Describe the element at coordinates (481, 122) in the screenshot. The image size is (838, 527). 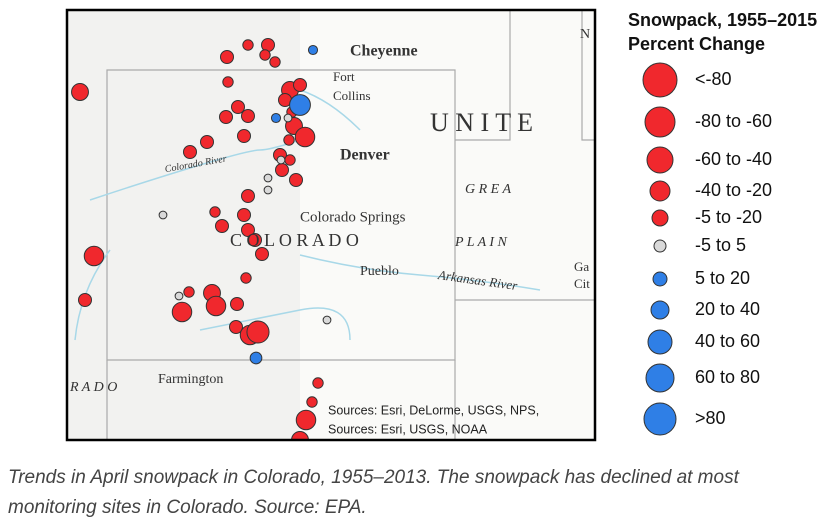
I see `map-label: U N I T E` at that location.